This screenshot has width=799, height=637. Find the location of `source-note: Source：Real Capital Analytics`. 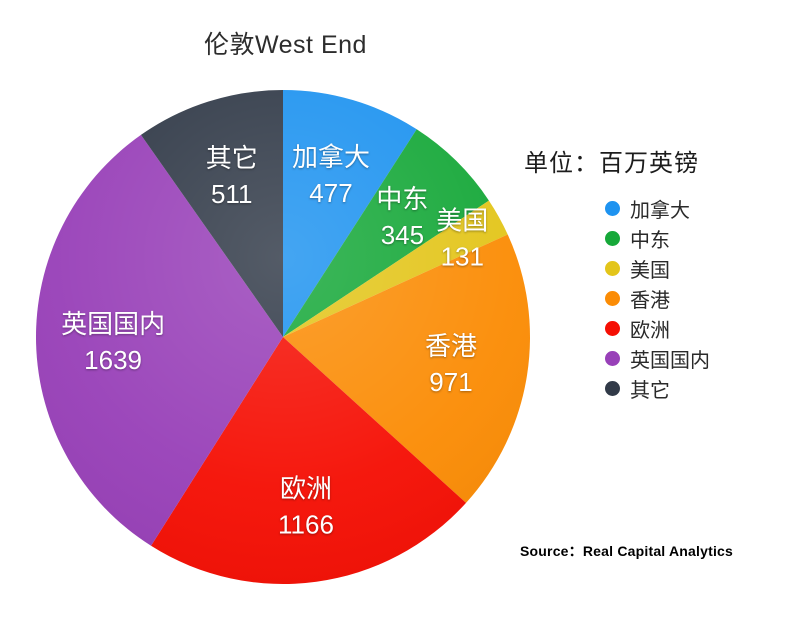

source-note: Source：Real Capital Analytics is located at coordinates (627, 551).